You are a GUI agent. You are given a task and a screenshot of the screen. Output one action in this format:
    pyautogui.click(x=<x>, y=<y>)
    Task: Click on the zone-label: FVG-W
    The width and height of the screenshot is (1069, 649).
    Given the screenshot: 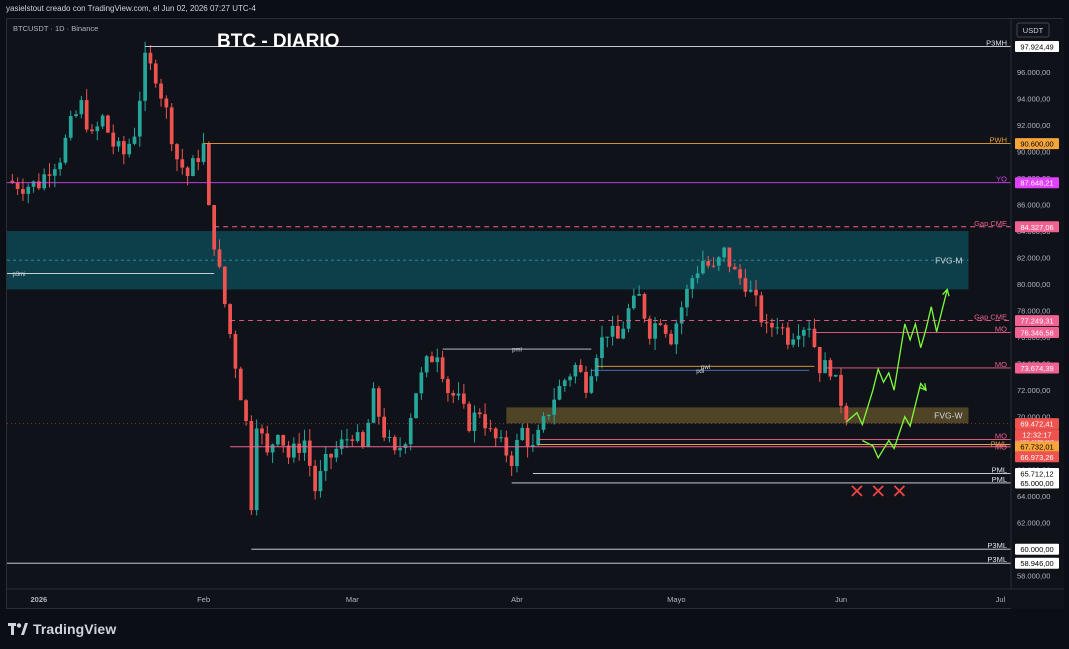 What is the action you would take?
    pyautogui.click(x=948, y=415)
    